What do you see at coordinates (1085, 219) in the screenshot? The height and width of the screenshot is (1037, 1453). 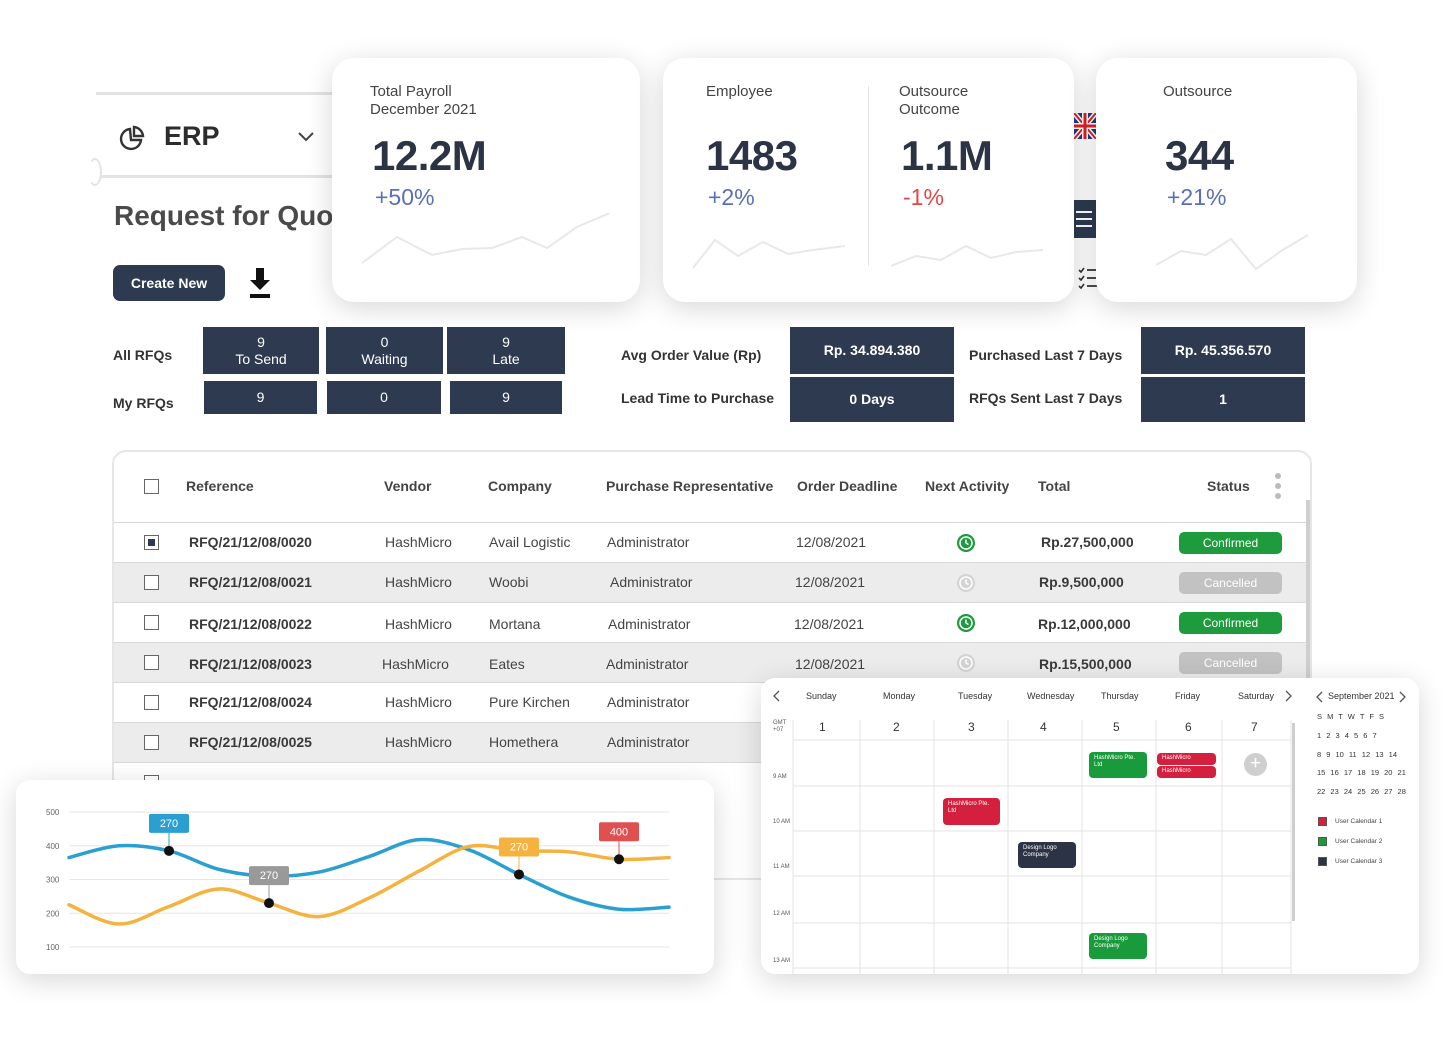 I see `menu-toggle-button` at bounding box center [1085, 219].